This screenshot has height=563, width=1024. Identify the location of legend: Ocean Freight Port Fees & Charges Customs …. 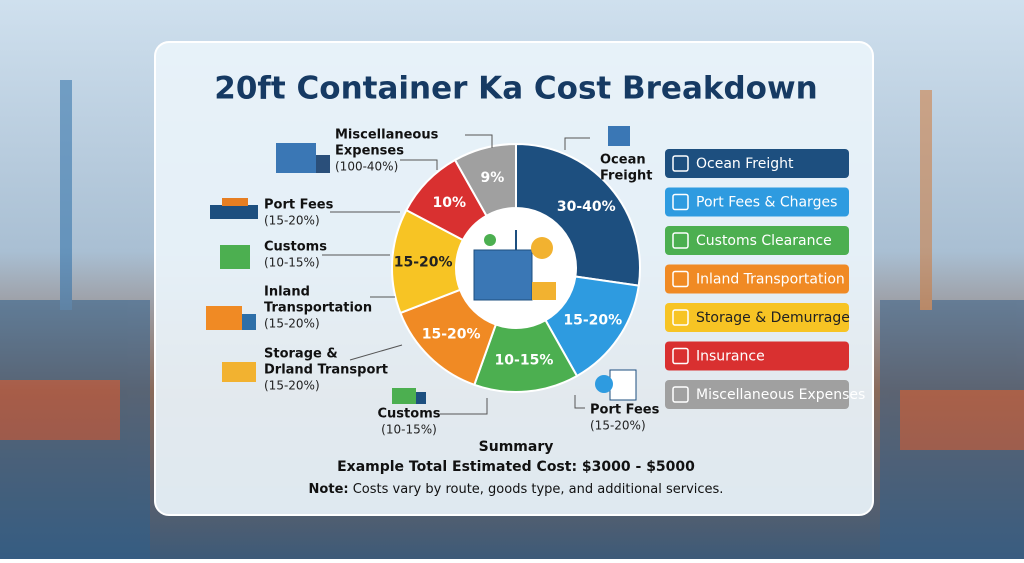
(765, 279).